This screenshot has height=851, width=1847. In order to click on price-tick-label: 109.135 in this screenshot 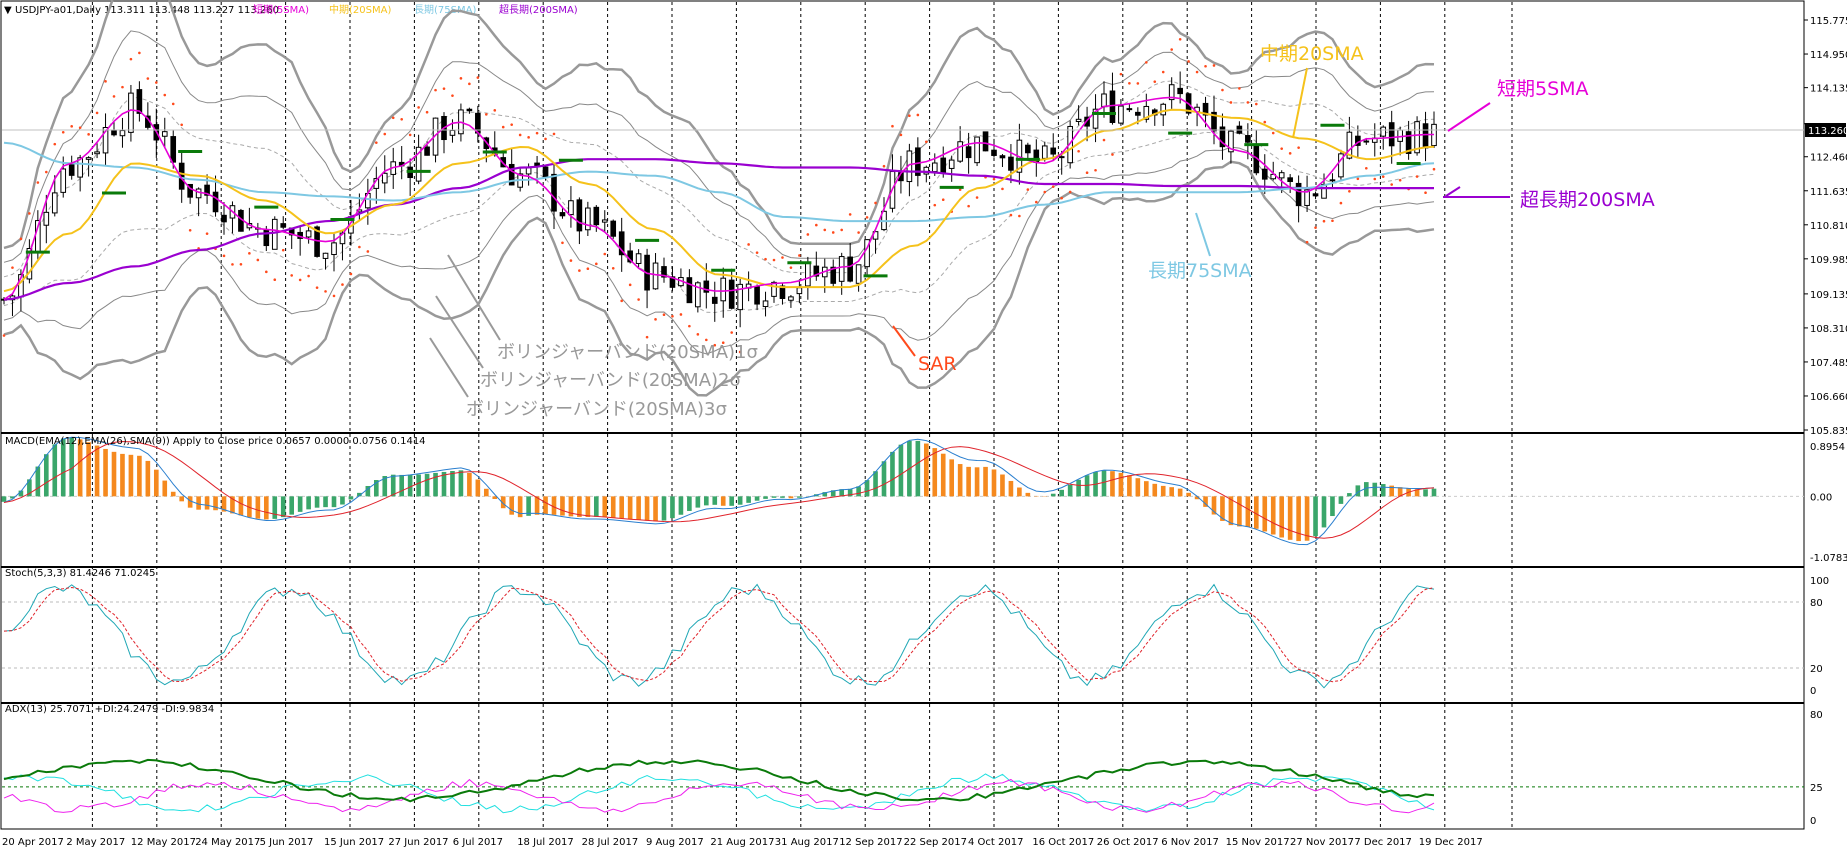, I will do `click(1828, 295)`.